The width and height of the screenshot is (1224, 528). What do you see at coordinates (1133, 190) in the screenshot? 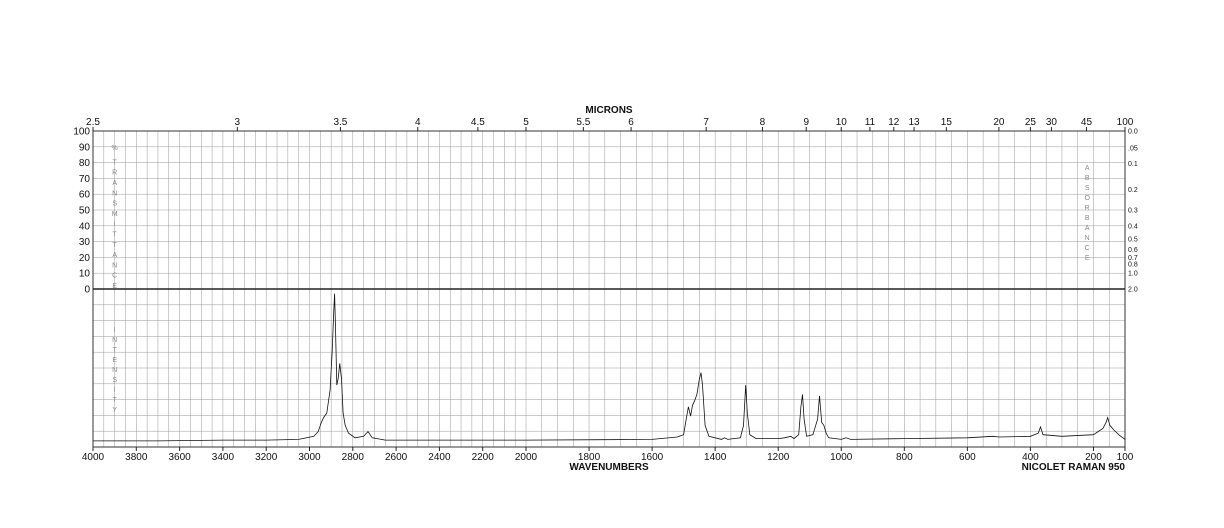
I see `absorbance-tick-label: 0.2` at bounding box center [1133, 190].